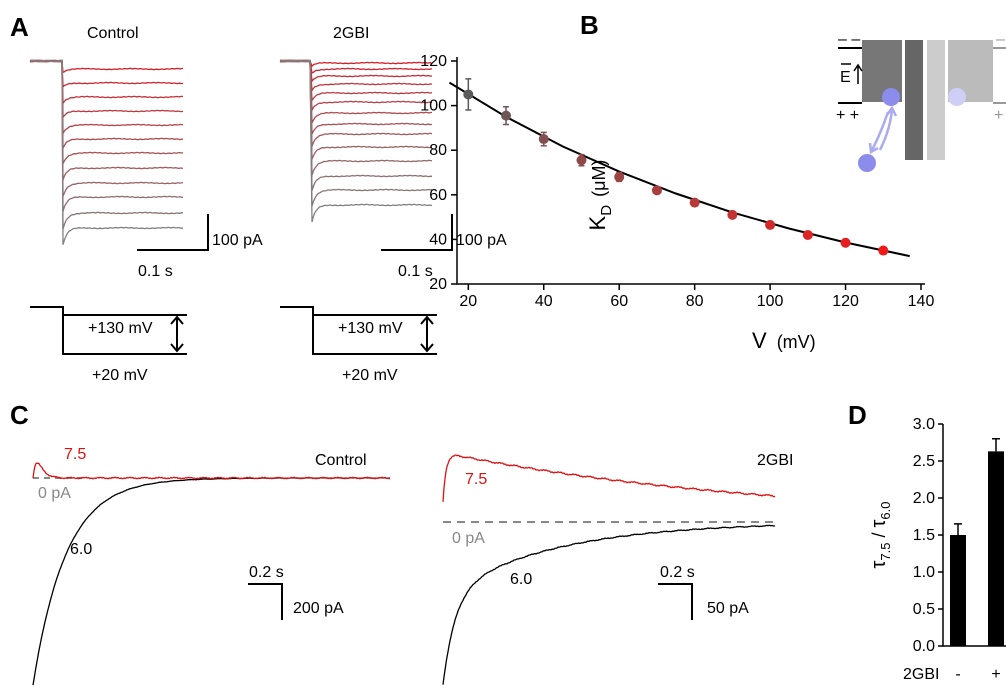 This screenshot has height=689, width=1006. Describe the element at coordinates (998, 115) in the screenshot. I see `charge-sign: +` at that location.